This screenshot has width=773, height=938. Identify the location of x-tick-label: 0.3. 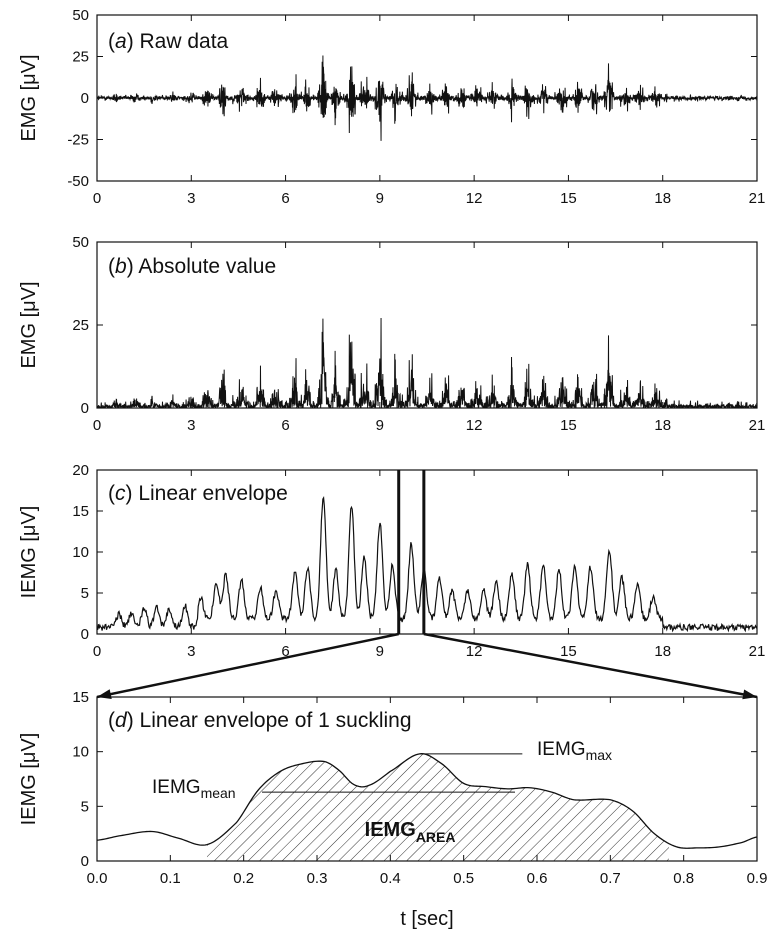
(317, 878).